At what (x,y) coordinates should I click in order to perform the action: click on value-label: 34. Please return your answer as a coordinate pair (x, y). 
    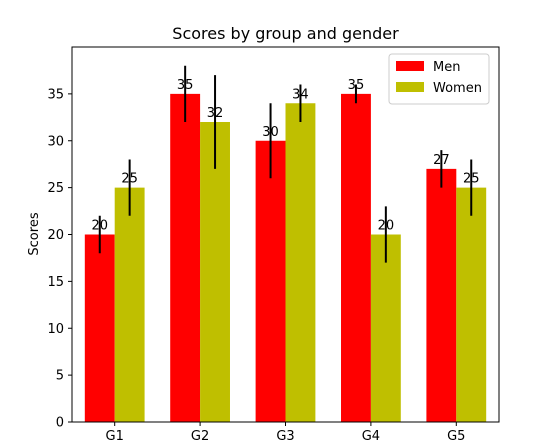
    Looking at the image, I should click on (300, 94).